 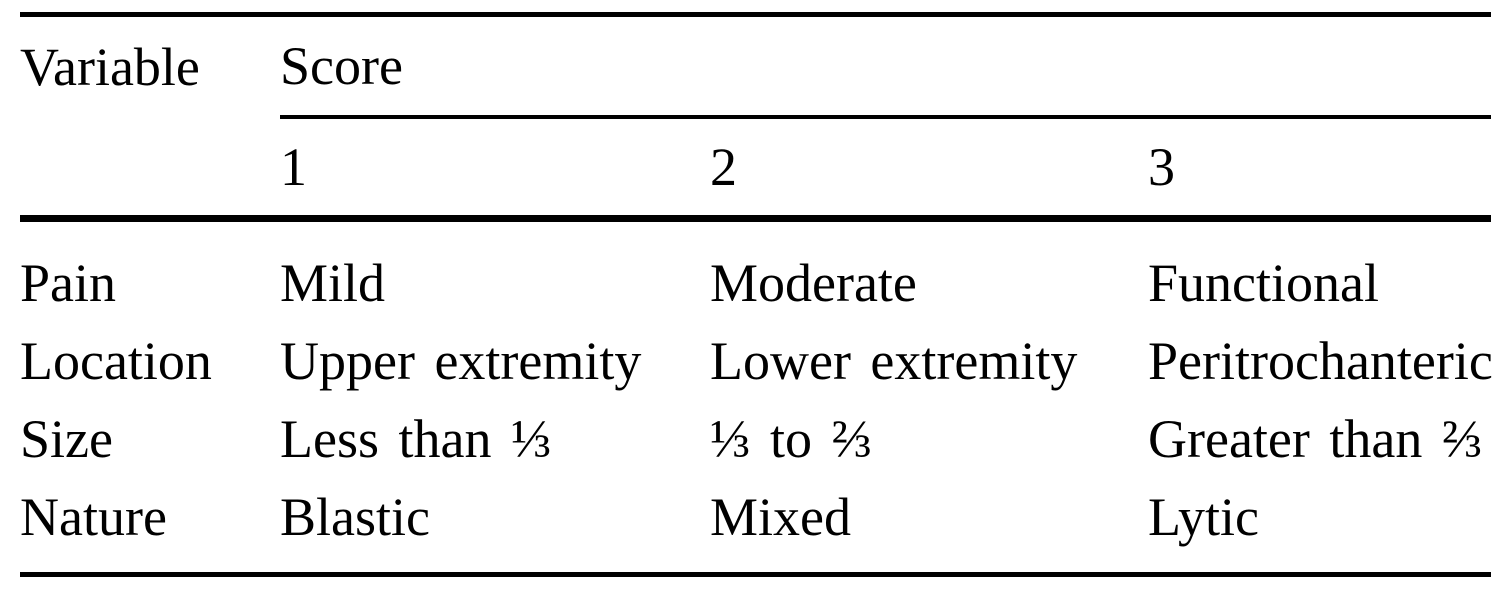 What do you see at coordinates (894, 361) in the screenshot?
I see `cell-score2: Lower extremity` at bounding box center [894, 361].